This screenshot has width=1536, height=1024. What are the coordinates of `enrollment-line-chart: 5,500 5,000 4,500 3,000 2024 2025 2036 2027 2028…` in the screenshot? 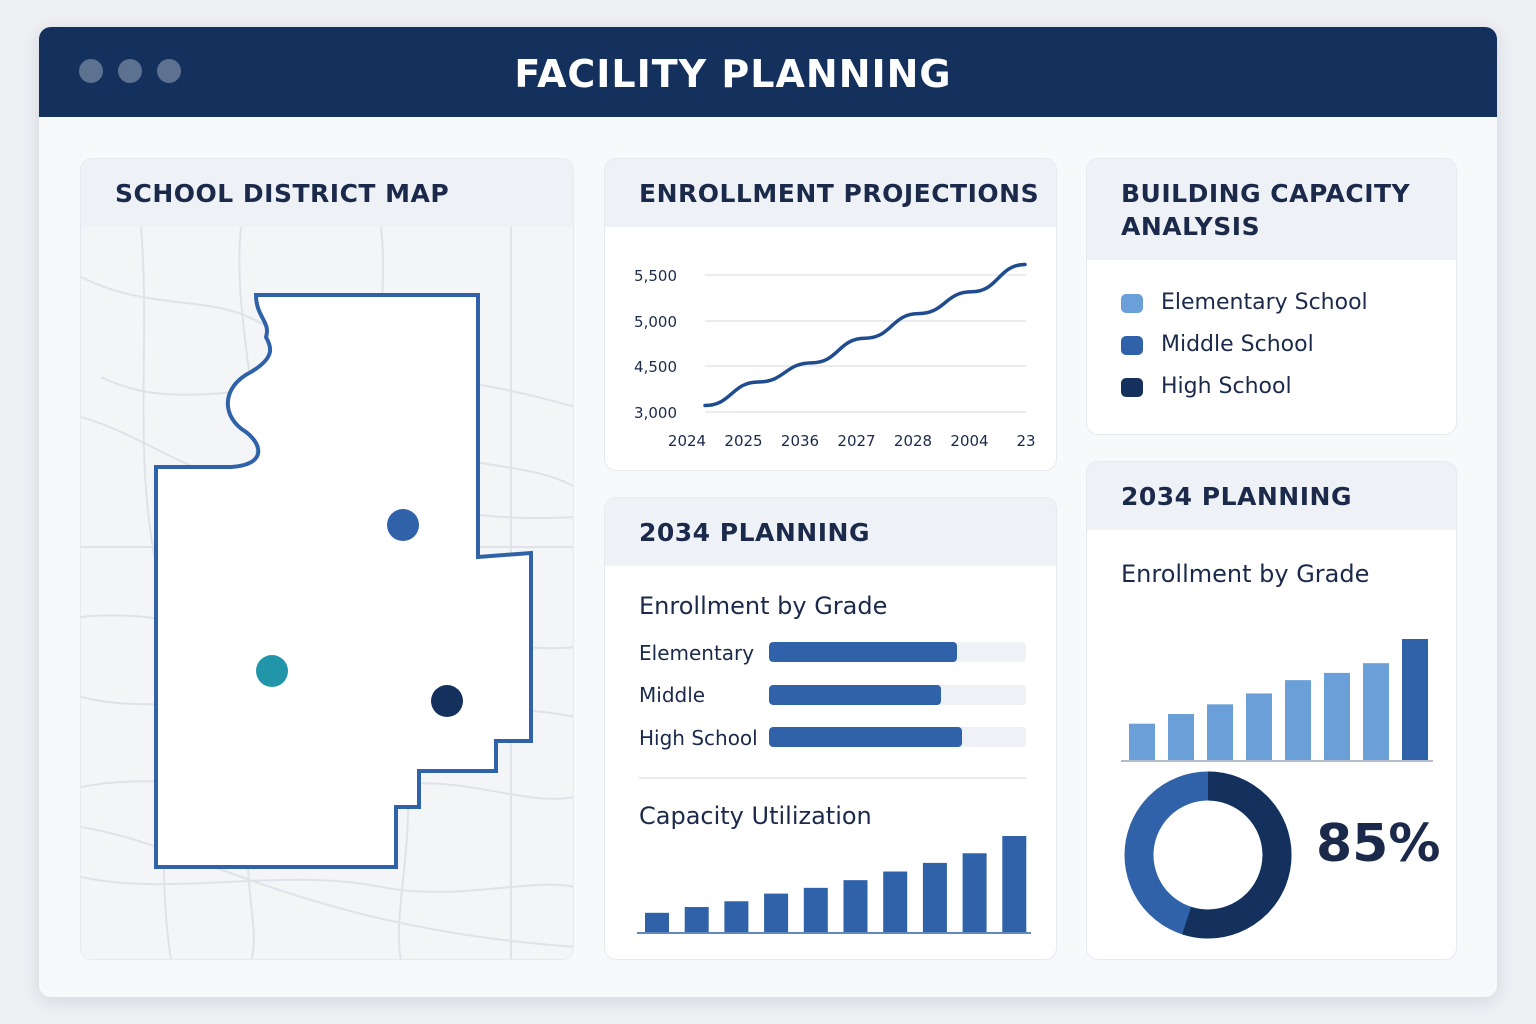 It's located at (831, 349).